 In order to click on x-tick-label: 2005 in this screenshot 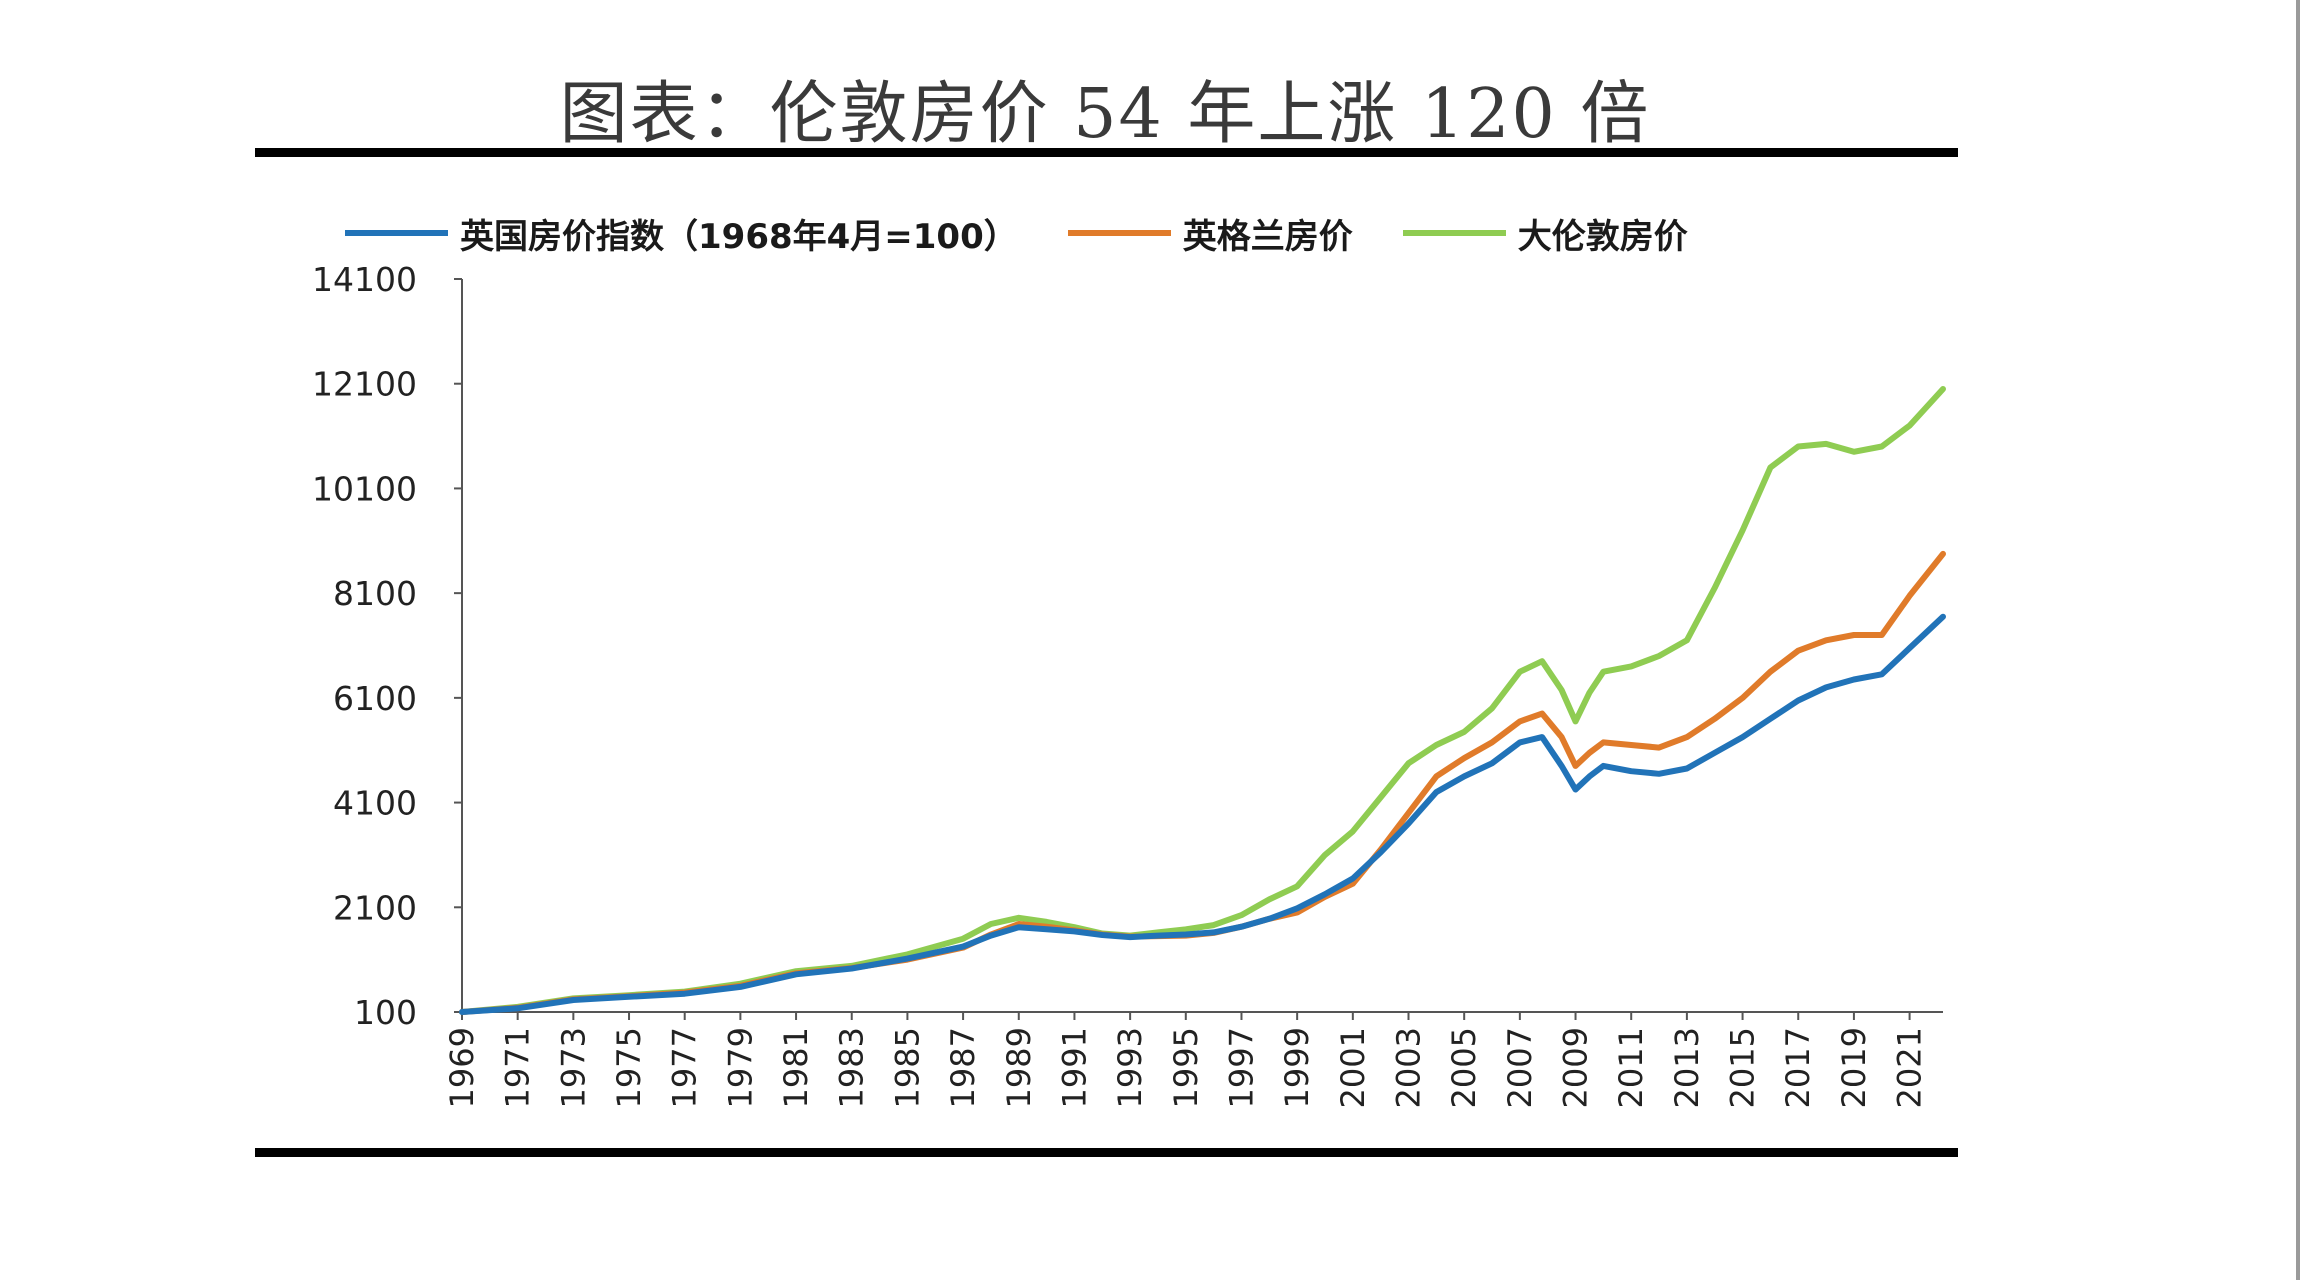, I will do `click(1464, 1067)`.